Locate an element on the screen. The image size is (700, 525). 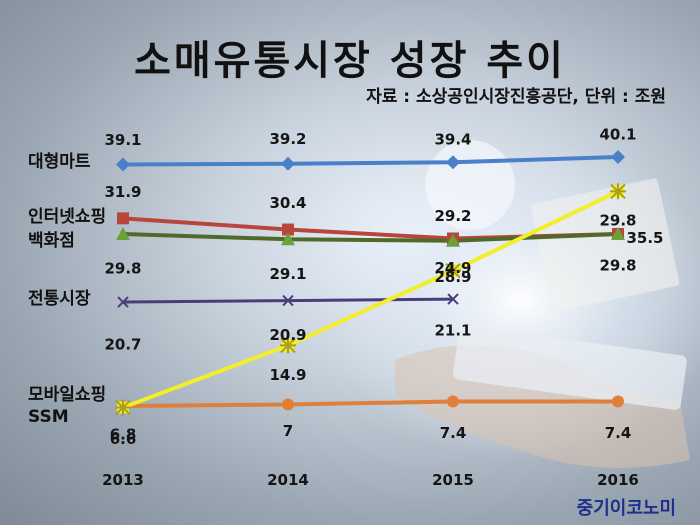
data-label-5-2: 24.9 is located at coordinates (452, 268).